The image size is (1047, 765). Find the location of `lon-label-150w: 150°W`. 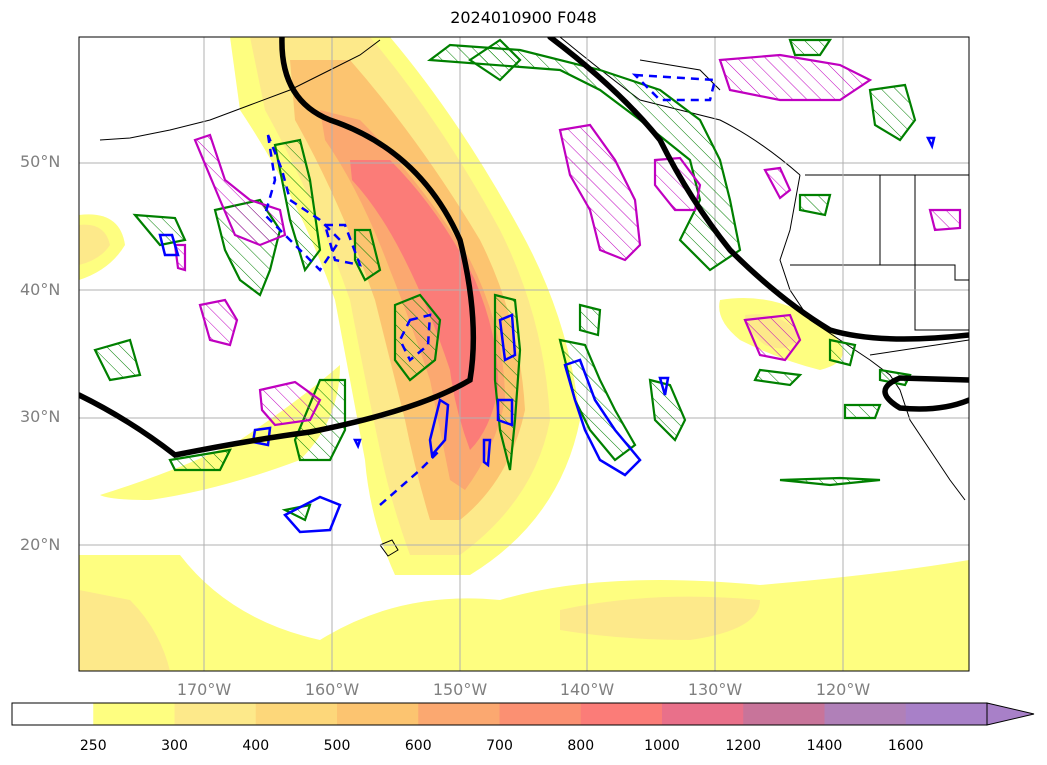

lon-label-150w: 150°W is located at coordinates (460, 689).